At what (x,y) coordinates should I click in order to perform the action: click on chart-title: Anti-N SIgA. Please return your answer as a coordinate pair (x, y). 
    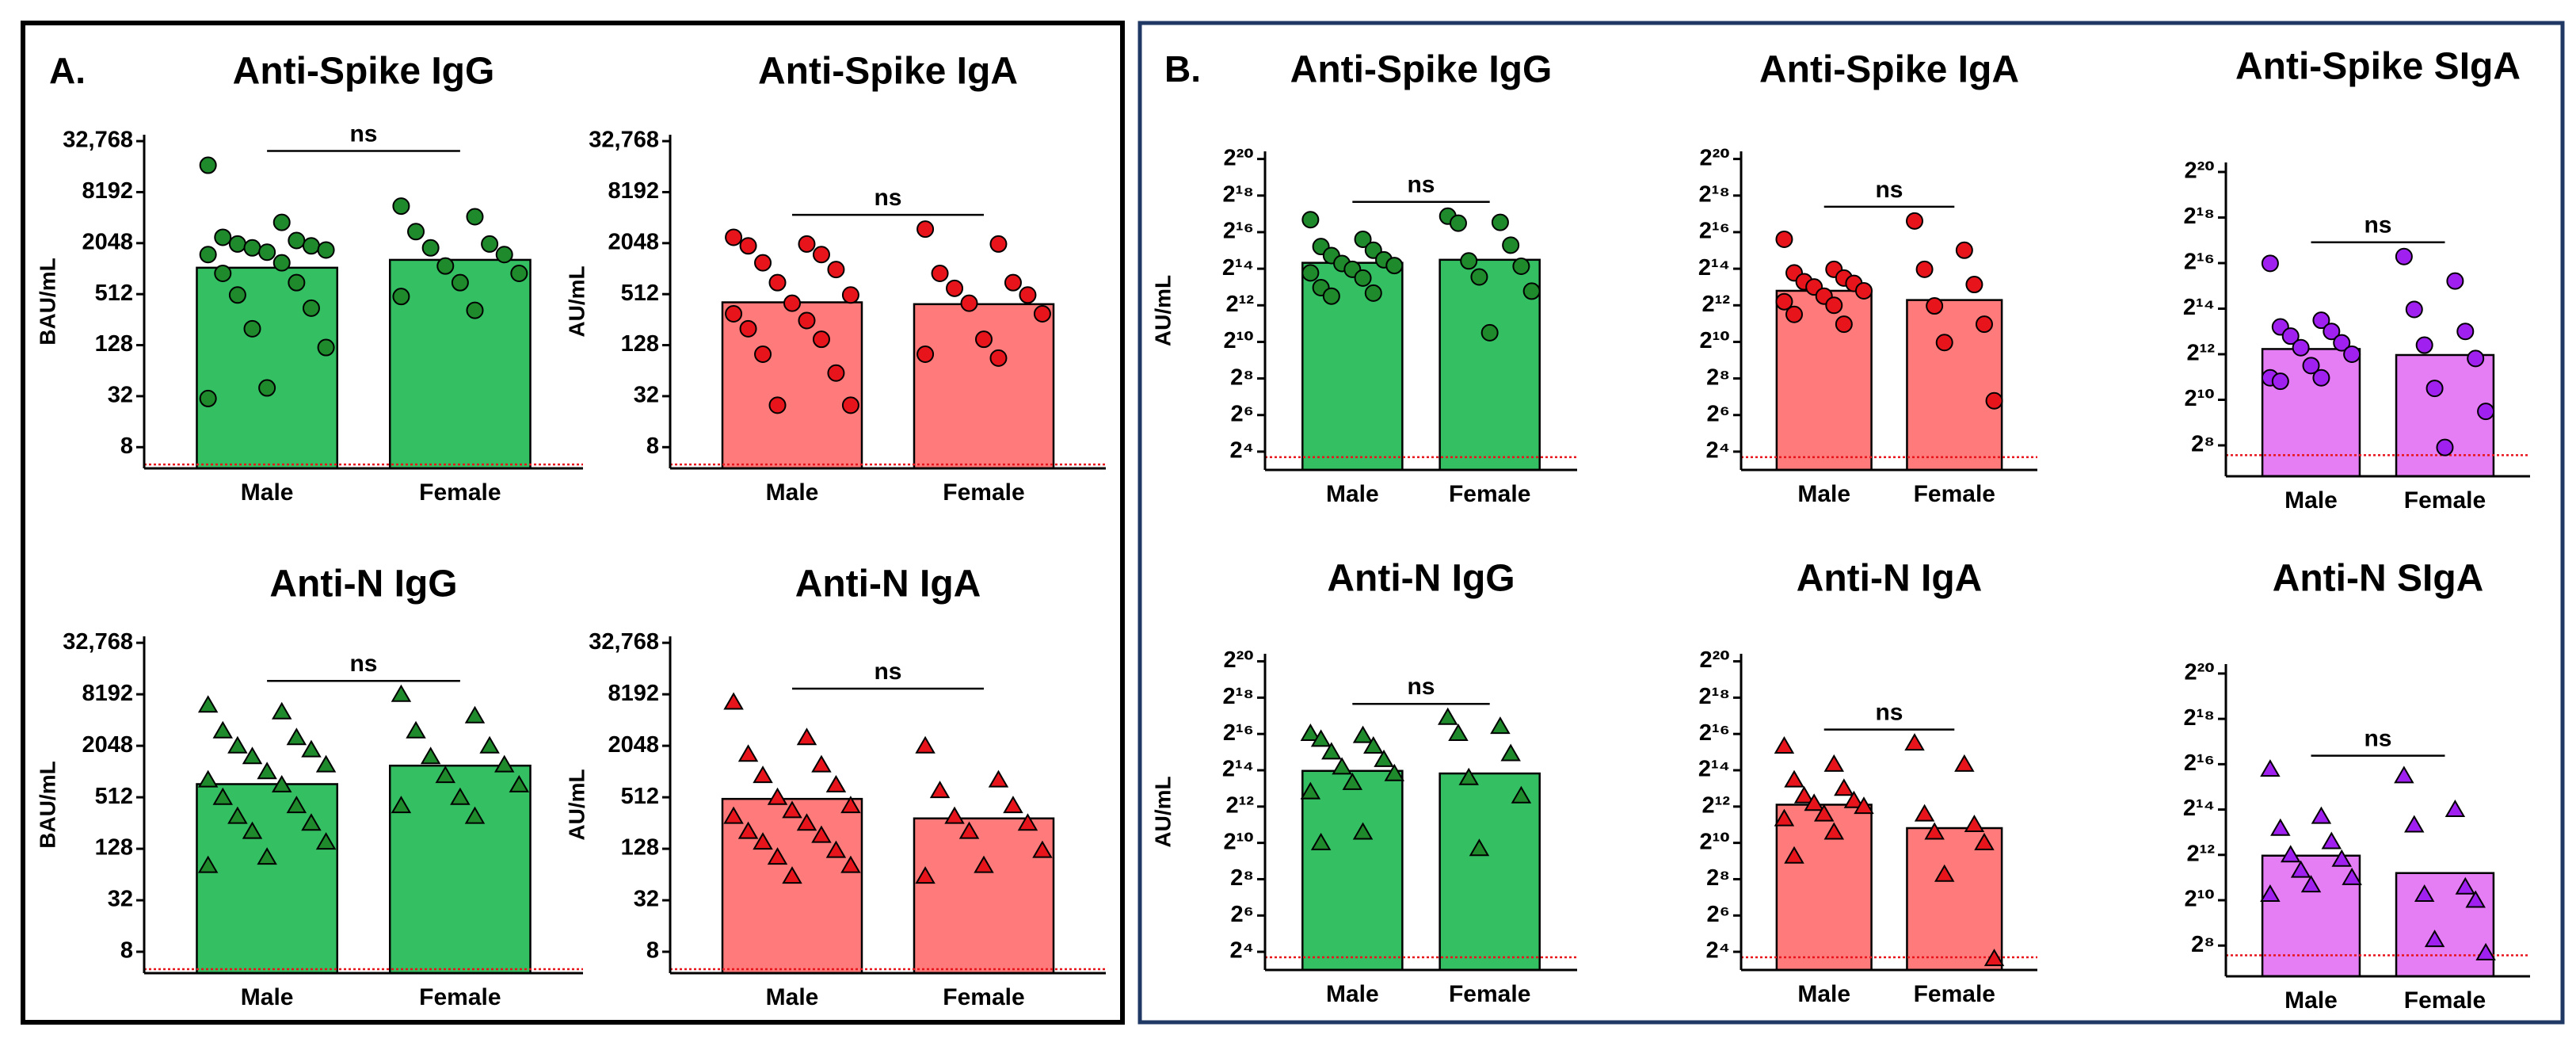
    Looking at the image, I should click on (2378, 579).